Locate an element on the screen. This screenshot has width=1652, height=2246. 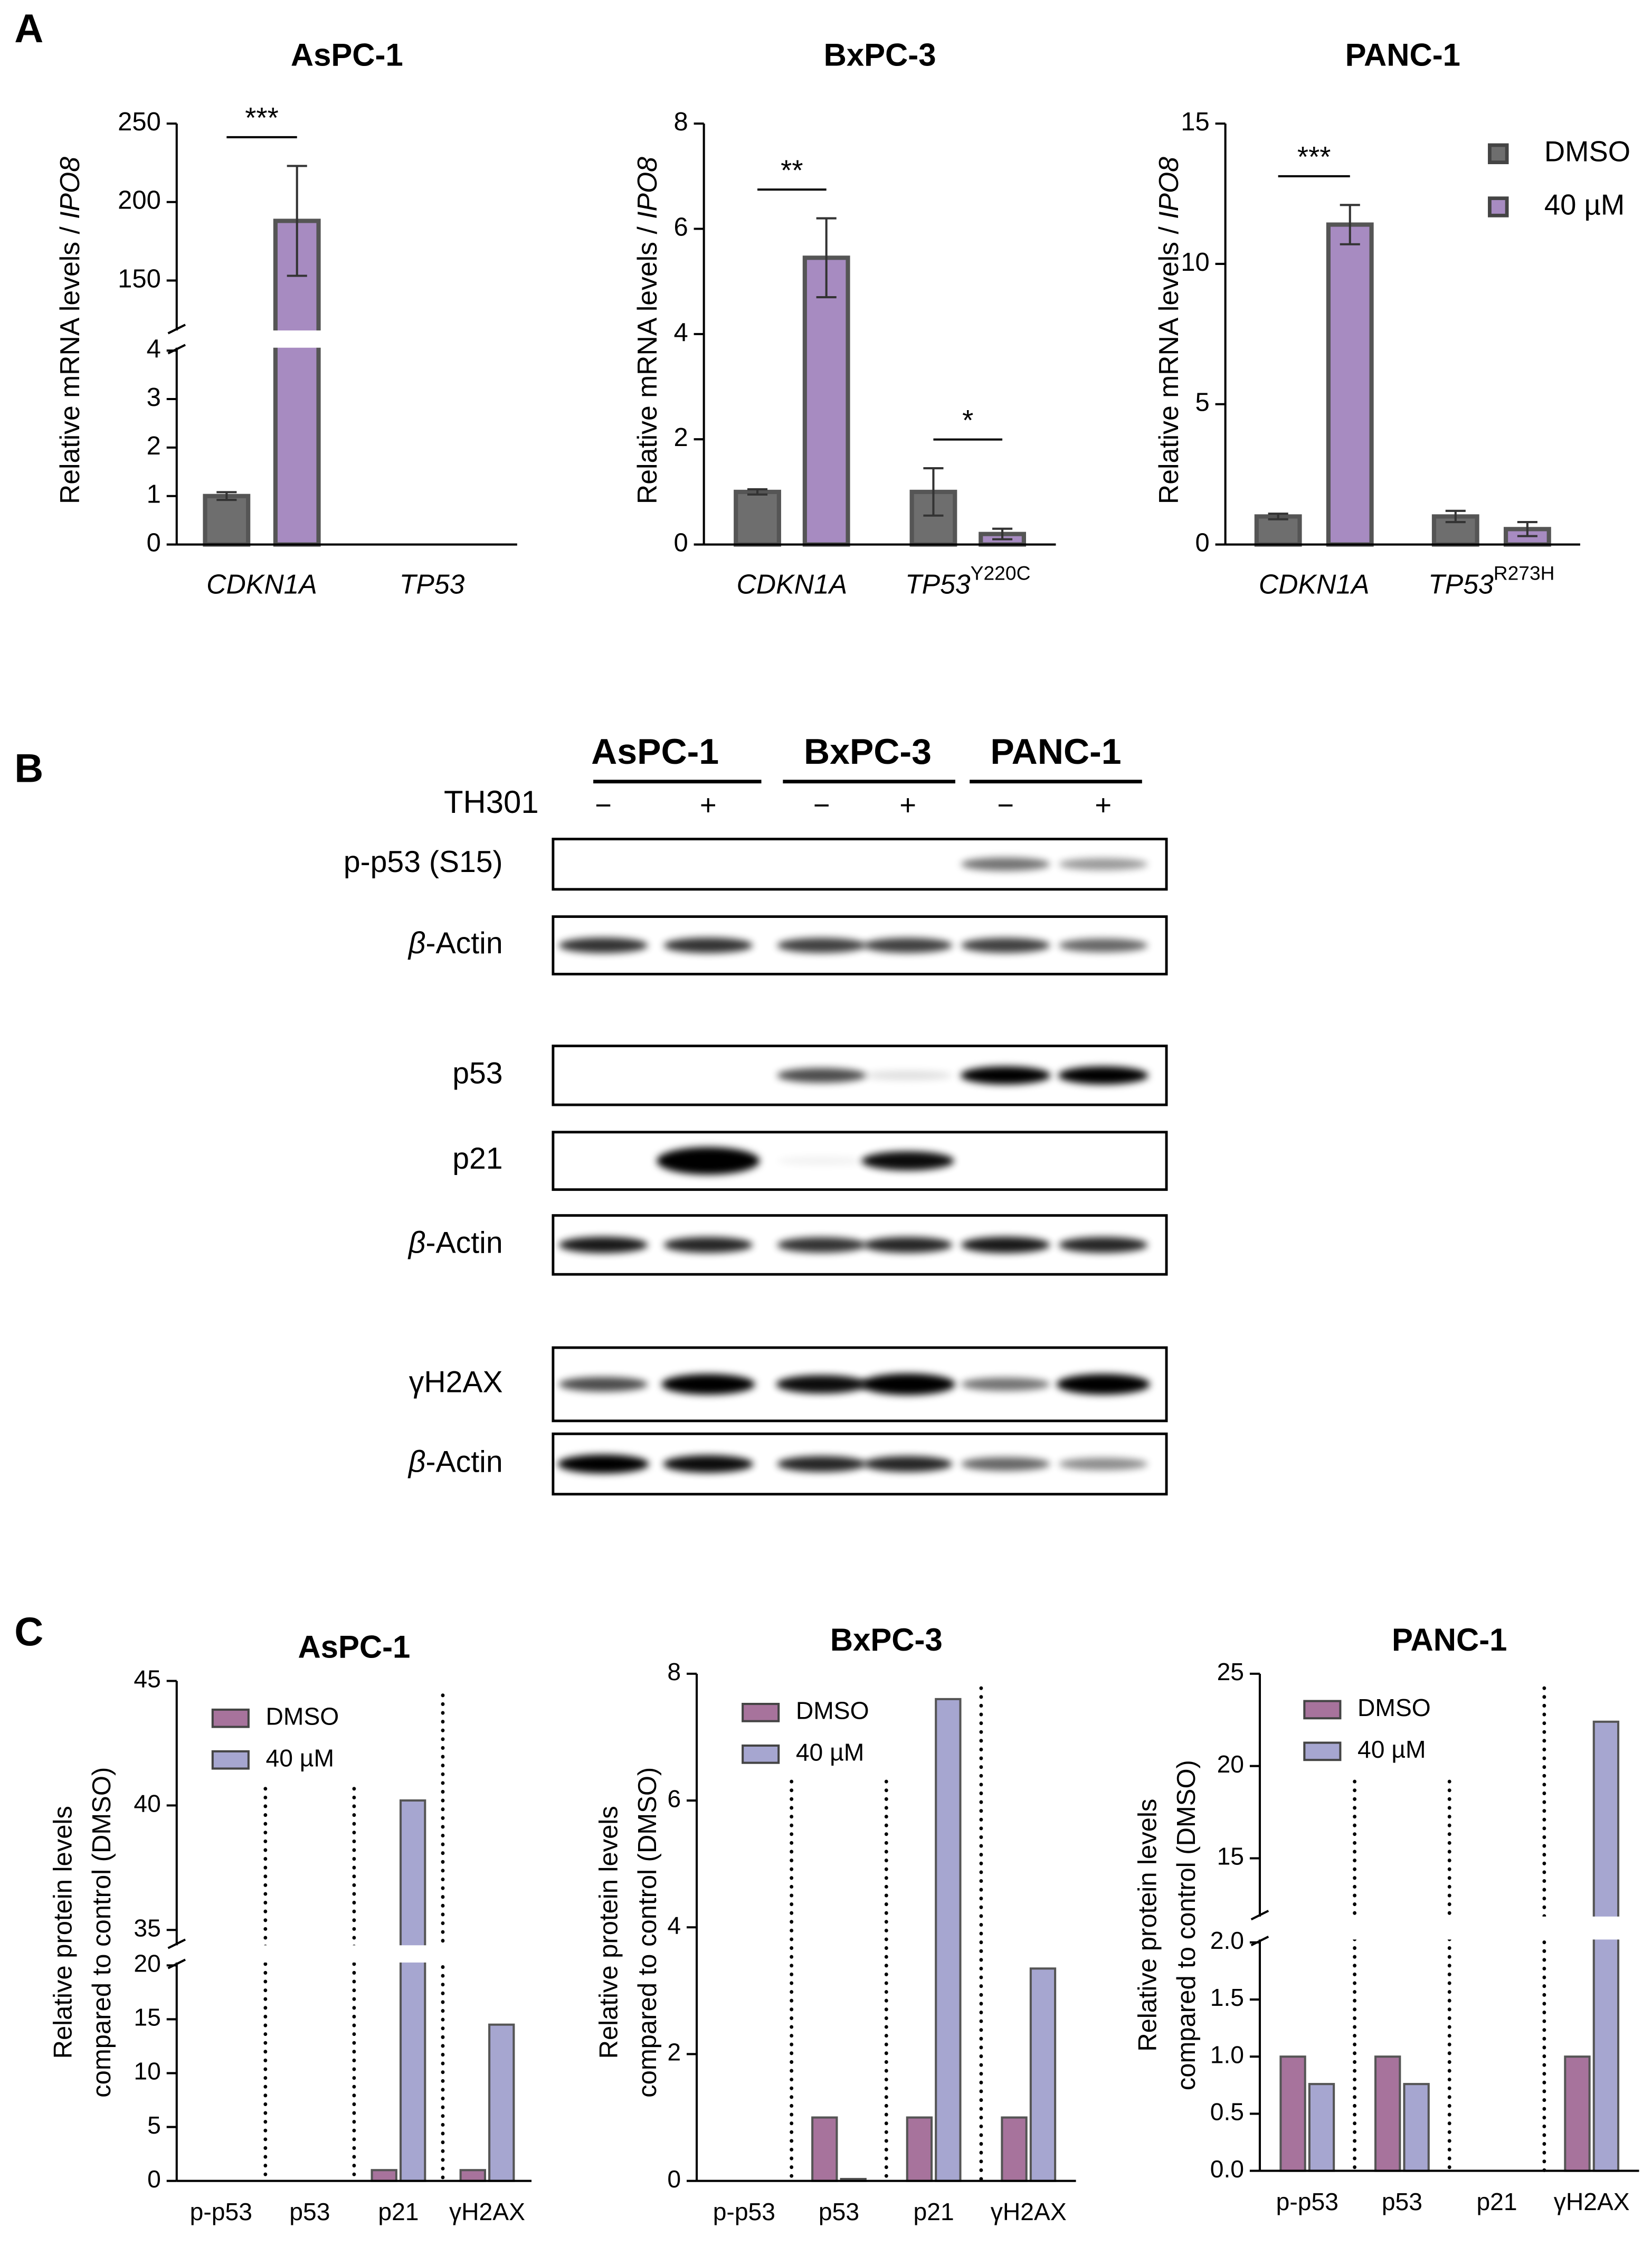
panel-label: B is located at coordinates (28, 768).